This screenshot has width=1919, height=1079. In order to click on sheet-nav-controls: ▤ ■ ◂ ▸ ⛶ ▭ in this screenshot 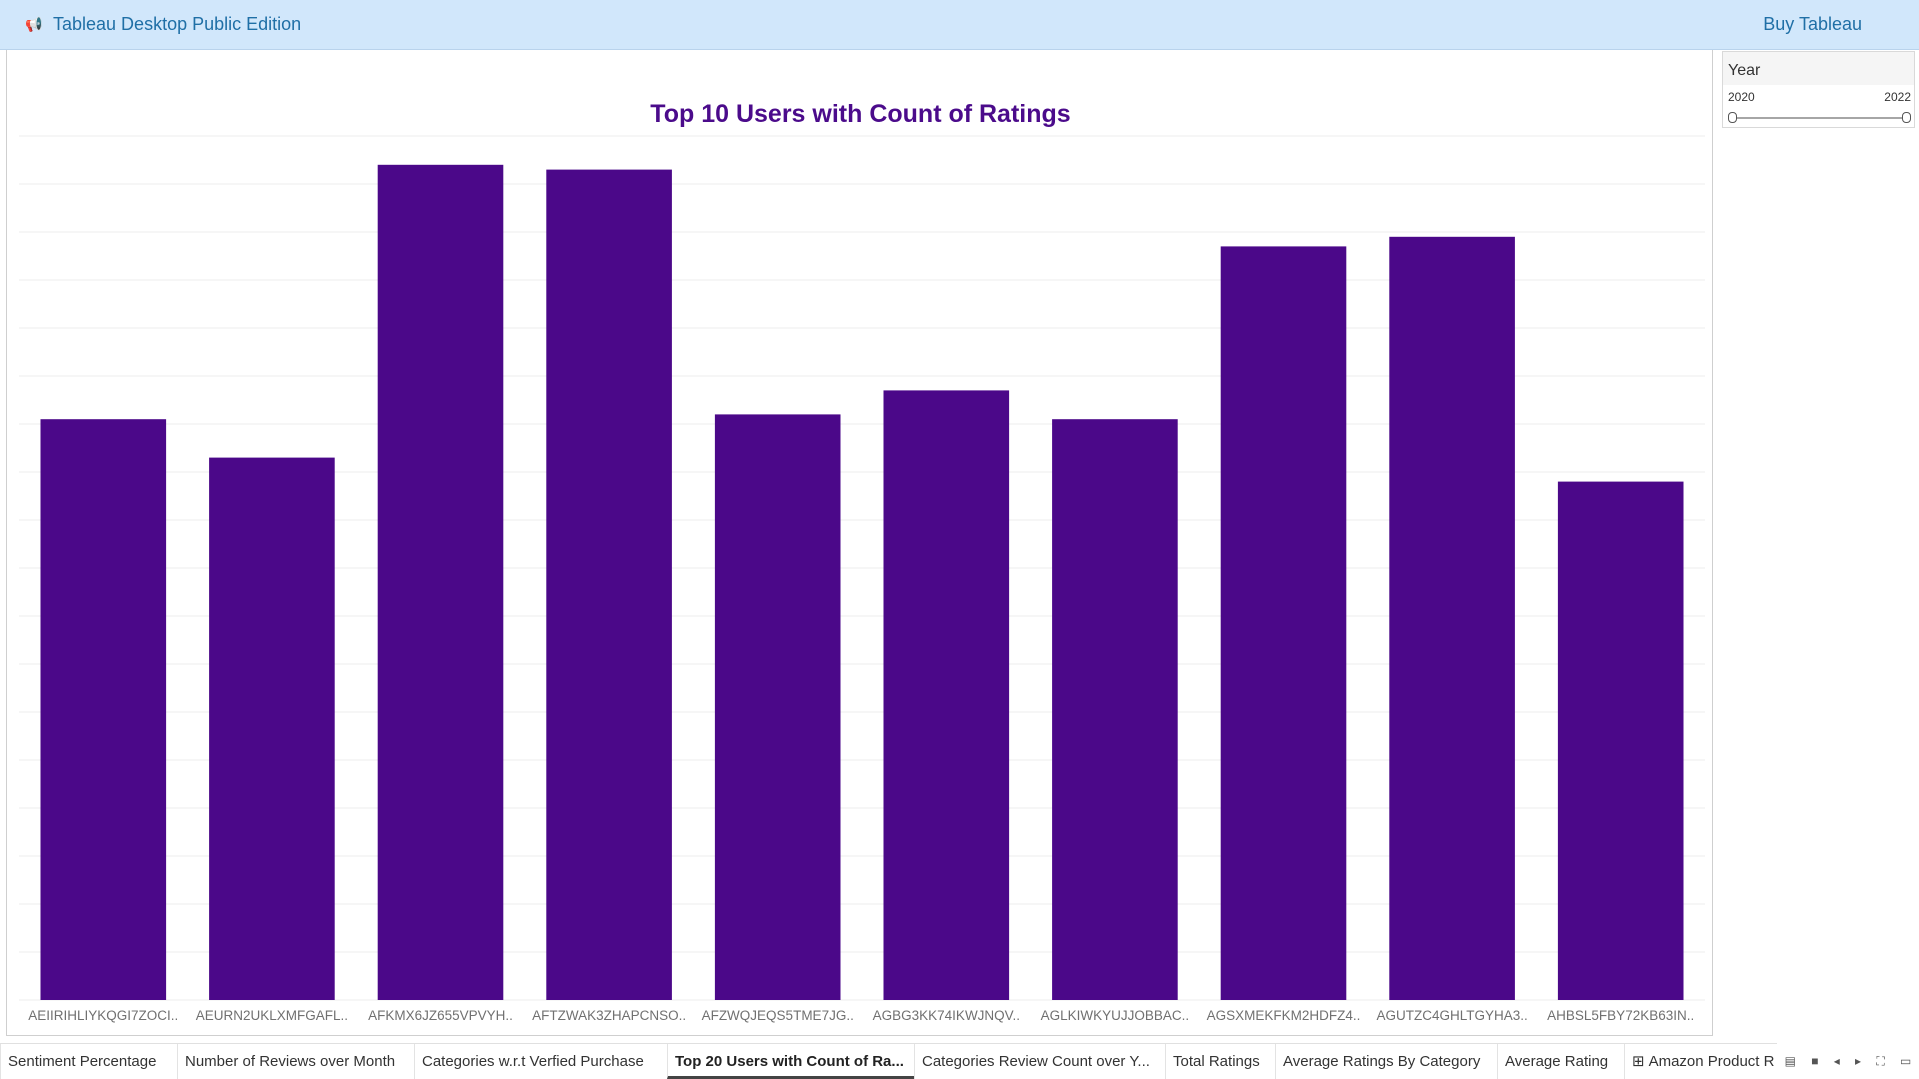, I will do `click(1848, 1061)`.